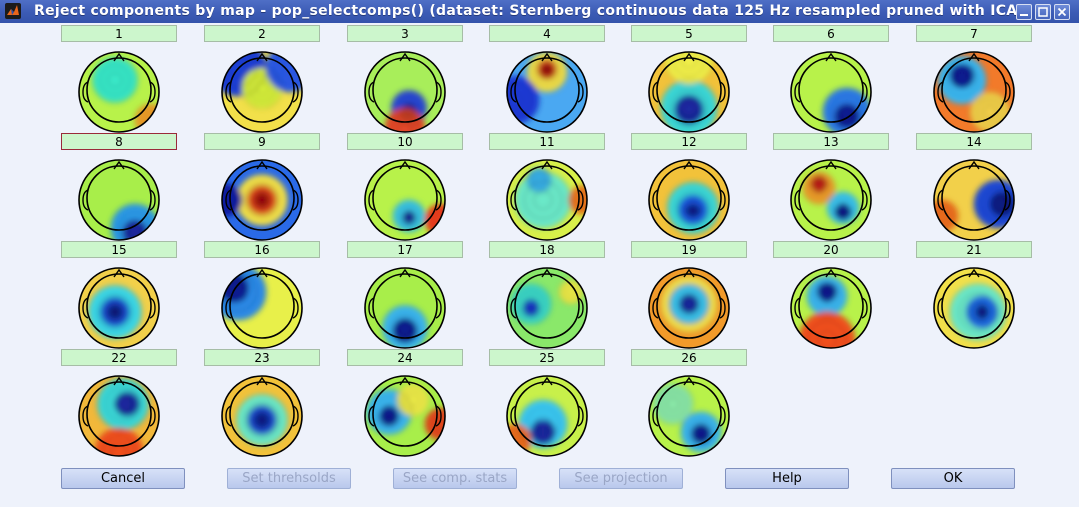 This screenshot has width=1079, height=507. I want to click on component-button-6: 6, so click(831, 33).